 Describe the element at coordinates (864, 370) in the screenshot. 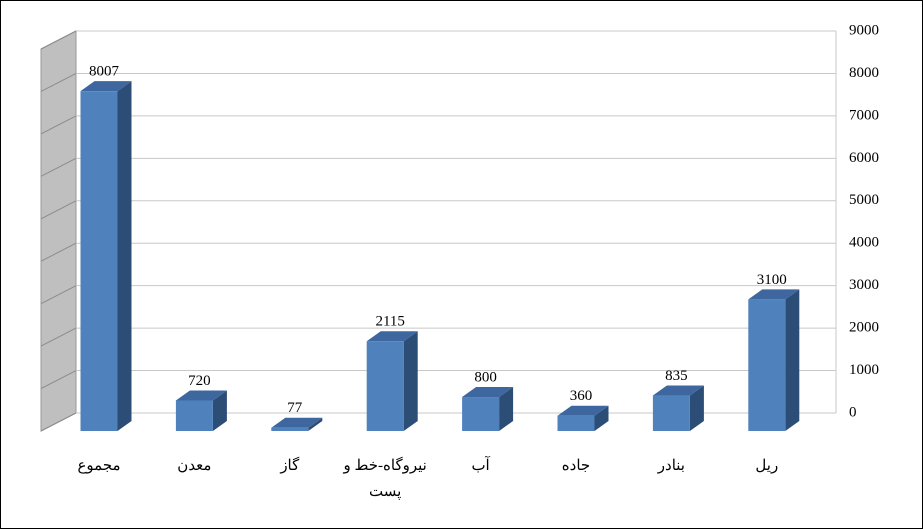

I see `y-tick-label: 1000` at that location.